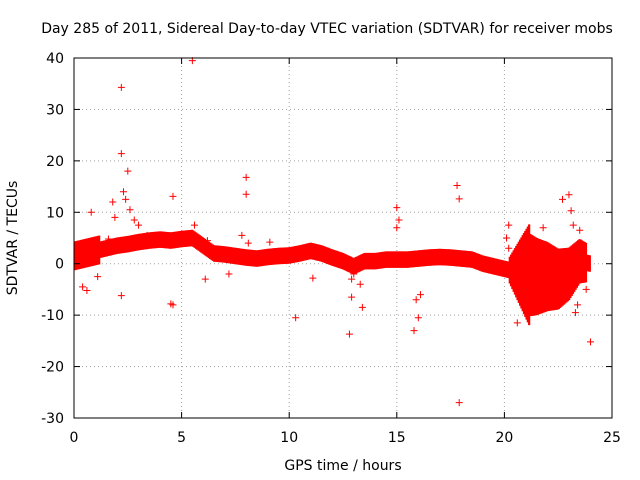 The image size is (640, 480). I want to click on y-tick-label: 20, so click(55, 162).